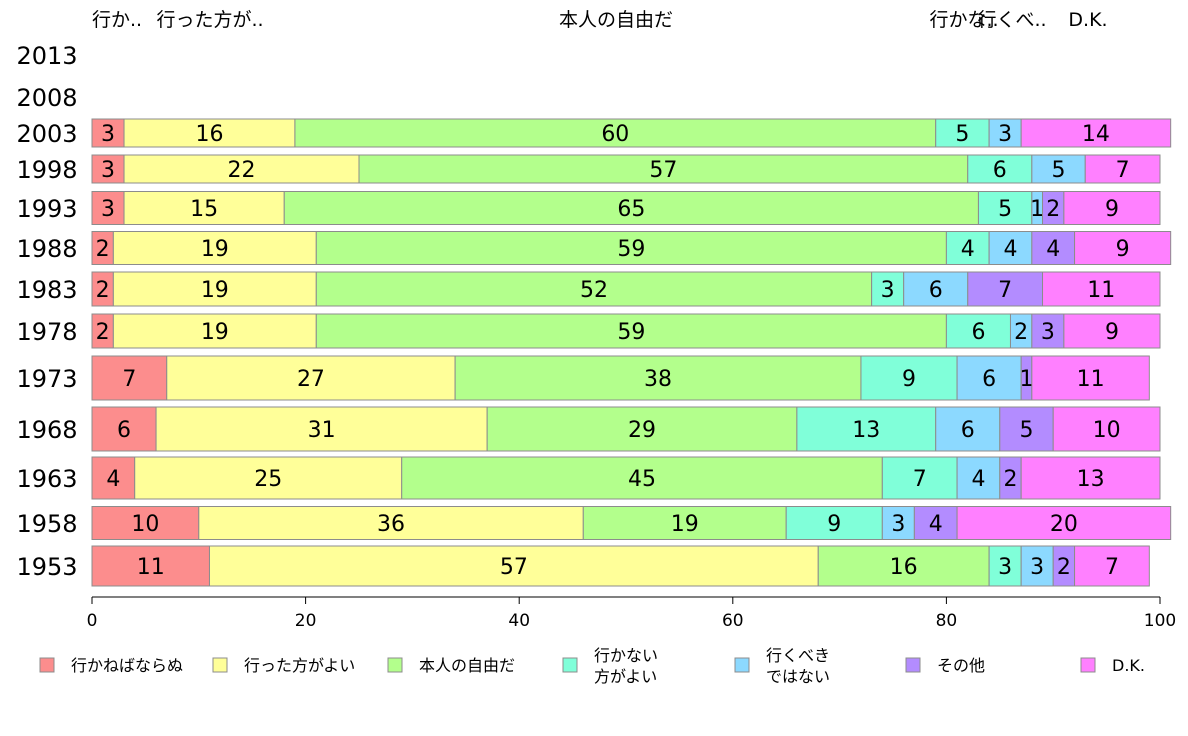 This screenshot has width=1188, height=736. What do you see at coordinates (306, 621) in the screenshot?
I see `x-tick-label: 20` at bounding box center [306, 621].